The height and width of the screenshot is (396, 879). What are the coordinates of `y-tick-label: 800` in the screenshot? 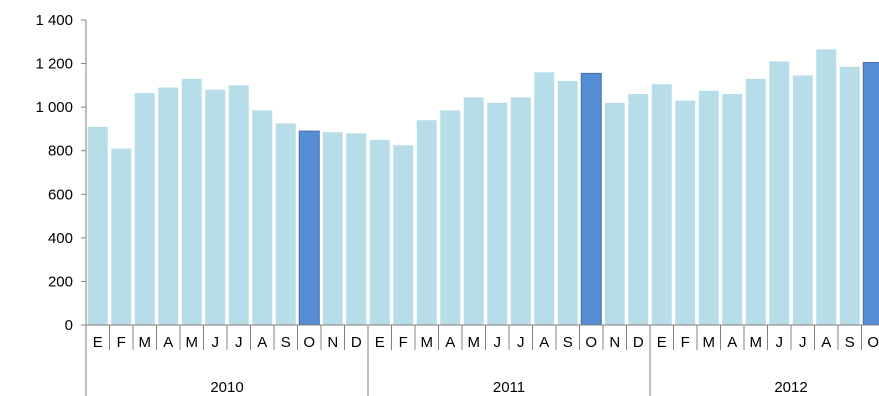 It's located at (60, 151).